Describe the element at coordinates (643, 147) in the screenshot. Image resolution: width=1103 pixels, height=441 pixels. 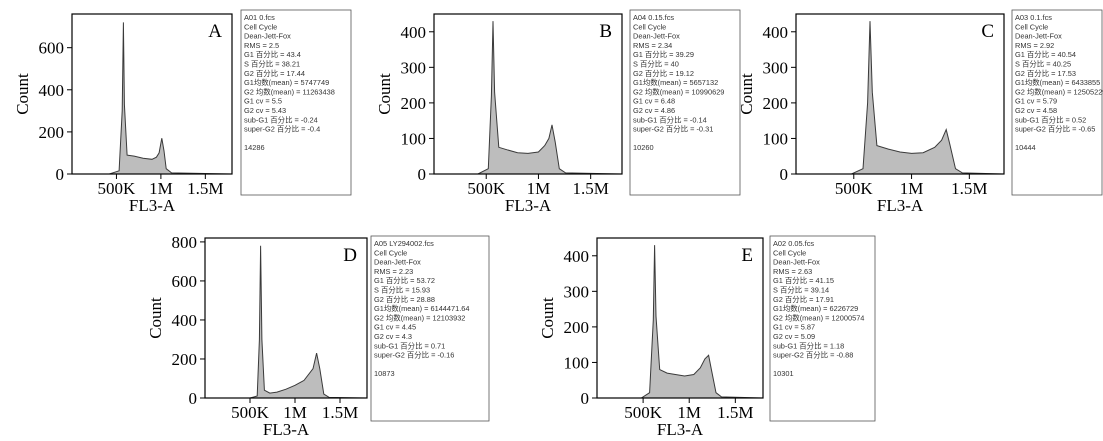
I see `stats-line: 10260` at that location.